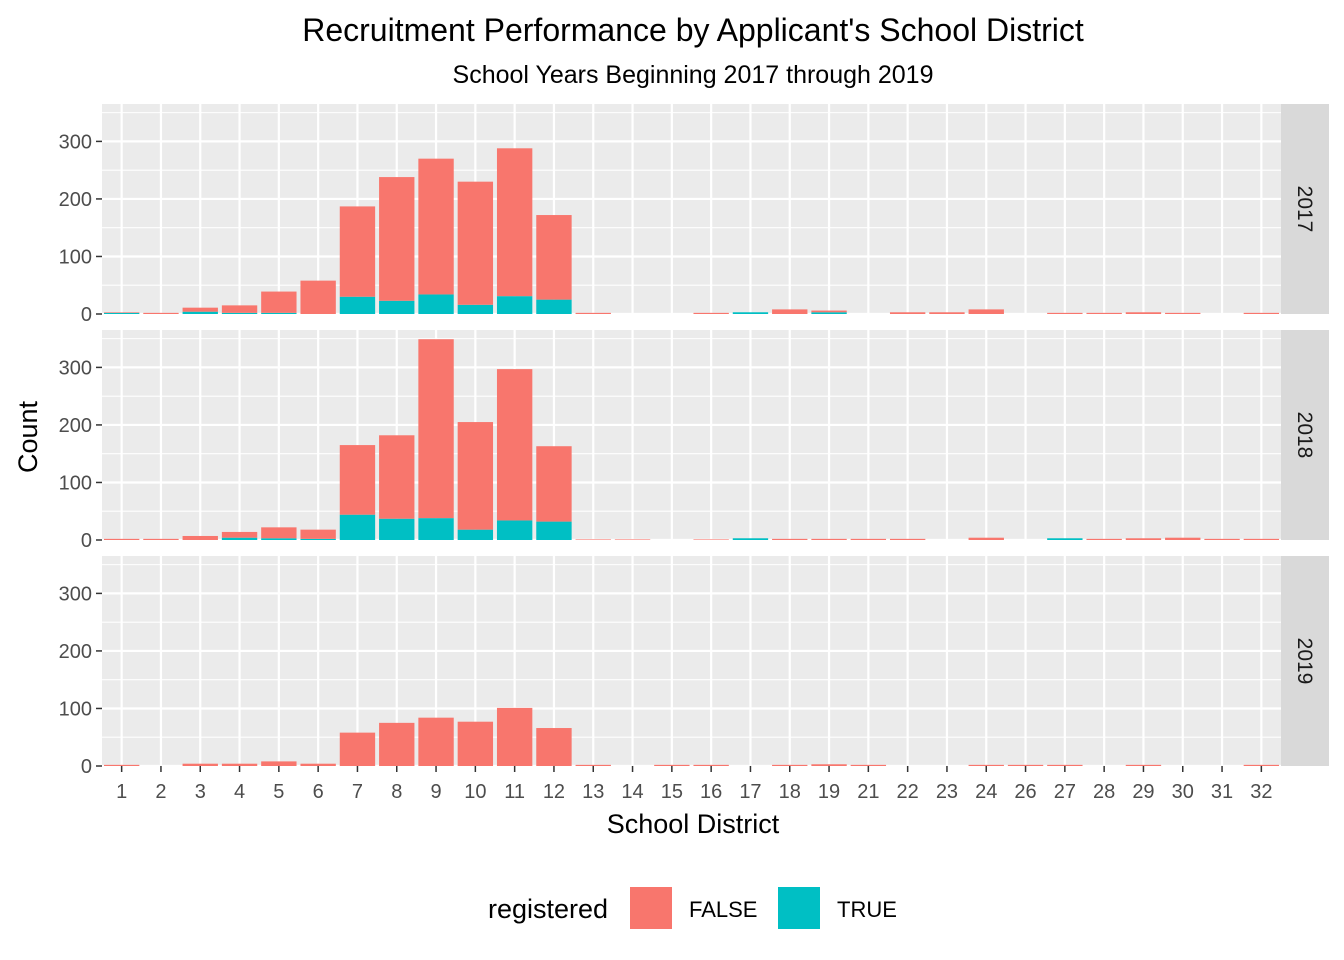  I want to click on x-tick-label: 24, so click(986, 792).